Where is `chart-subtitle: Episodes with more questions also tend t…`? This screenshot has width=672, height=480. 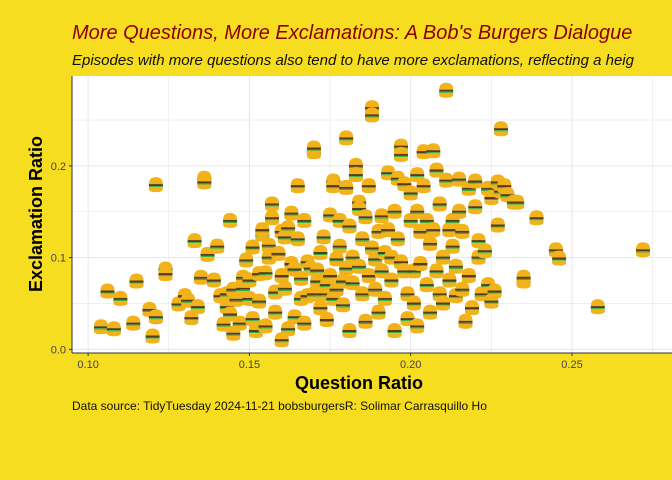 chart-subtitle: Episodes with more questions also tend t… is located at coordinates (353, 60).